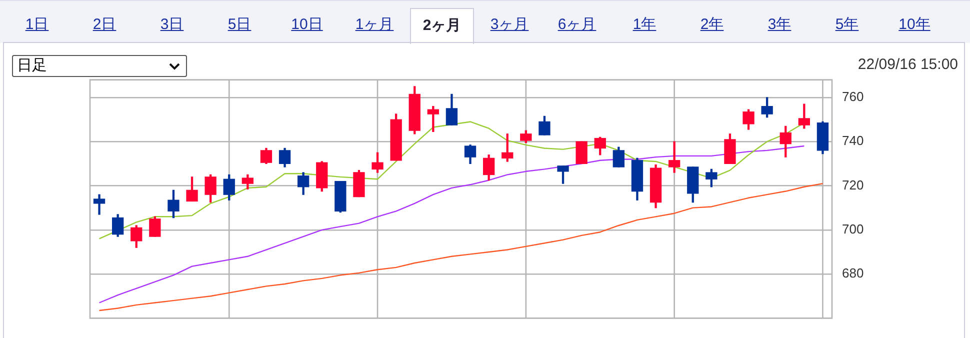 This screenshot has height=338, width=970. I want to click on text: 3ヶ月, so click(509, 25).